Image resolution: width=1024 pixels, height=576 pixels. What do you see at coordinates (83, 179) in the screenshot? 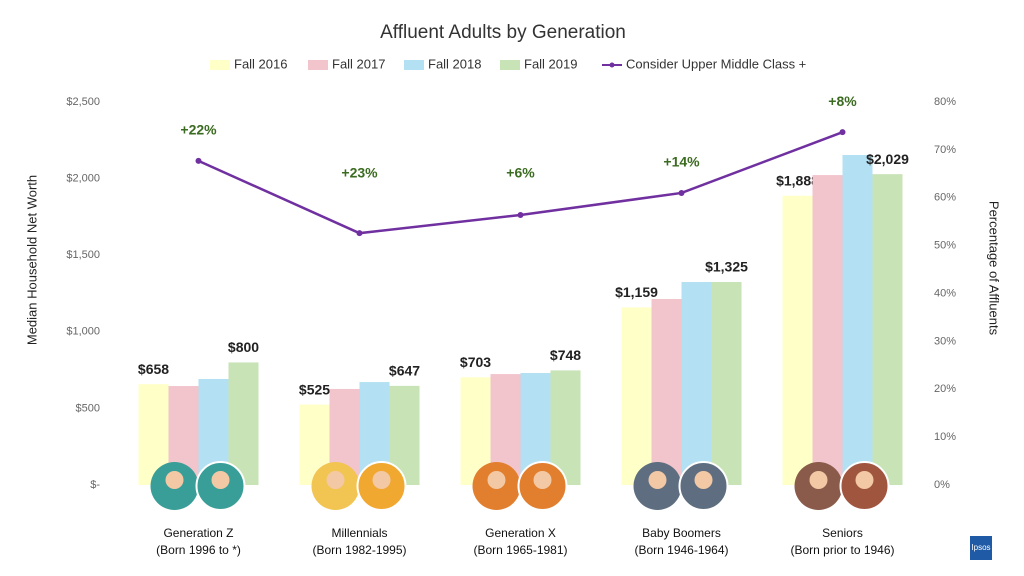
I see `y-tick-label: $2,000` at bounding box center [83, 179].